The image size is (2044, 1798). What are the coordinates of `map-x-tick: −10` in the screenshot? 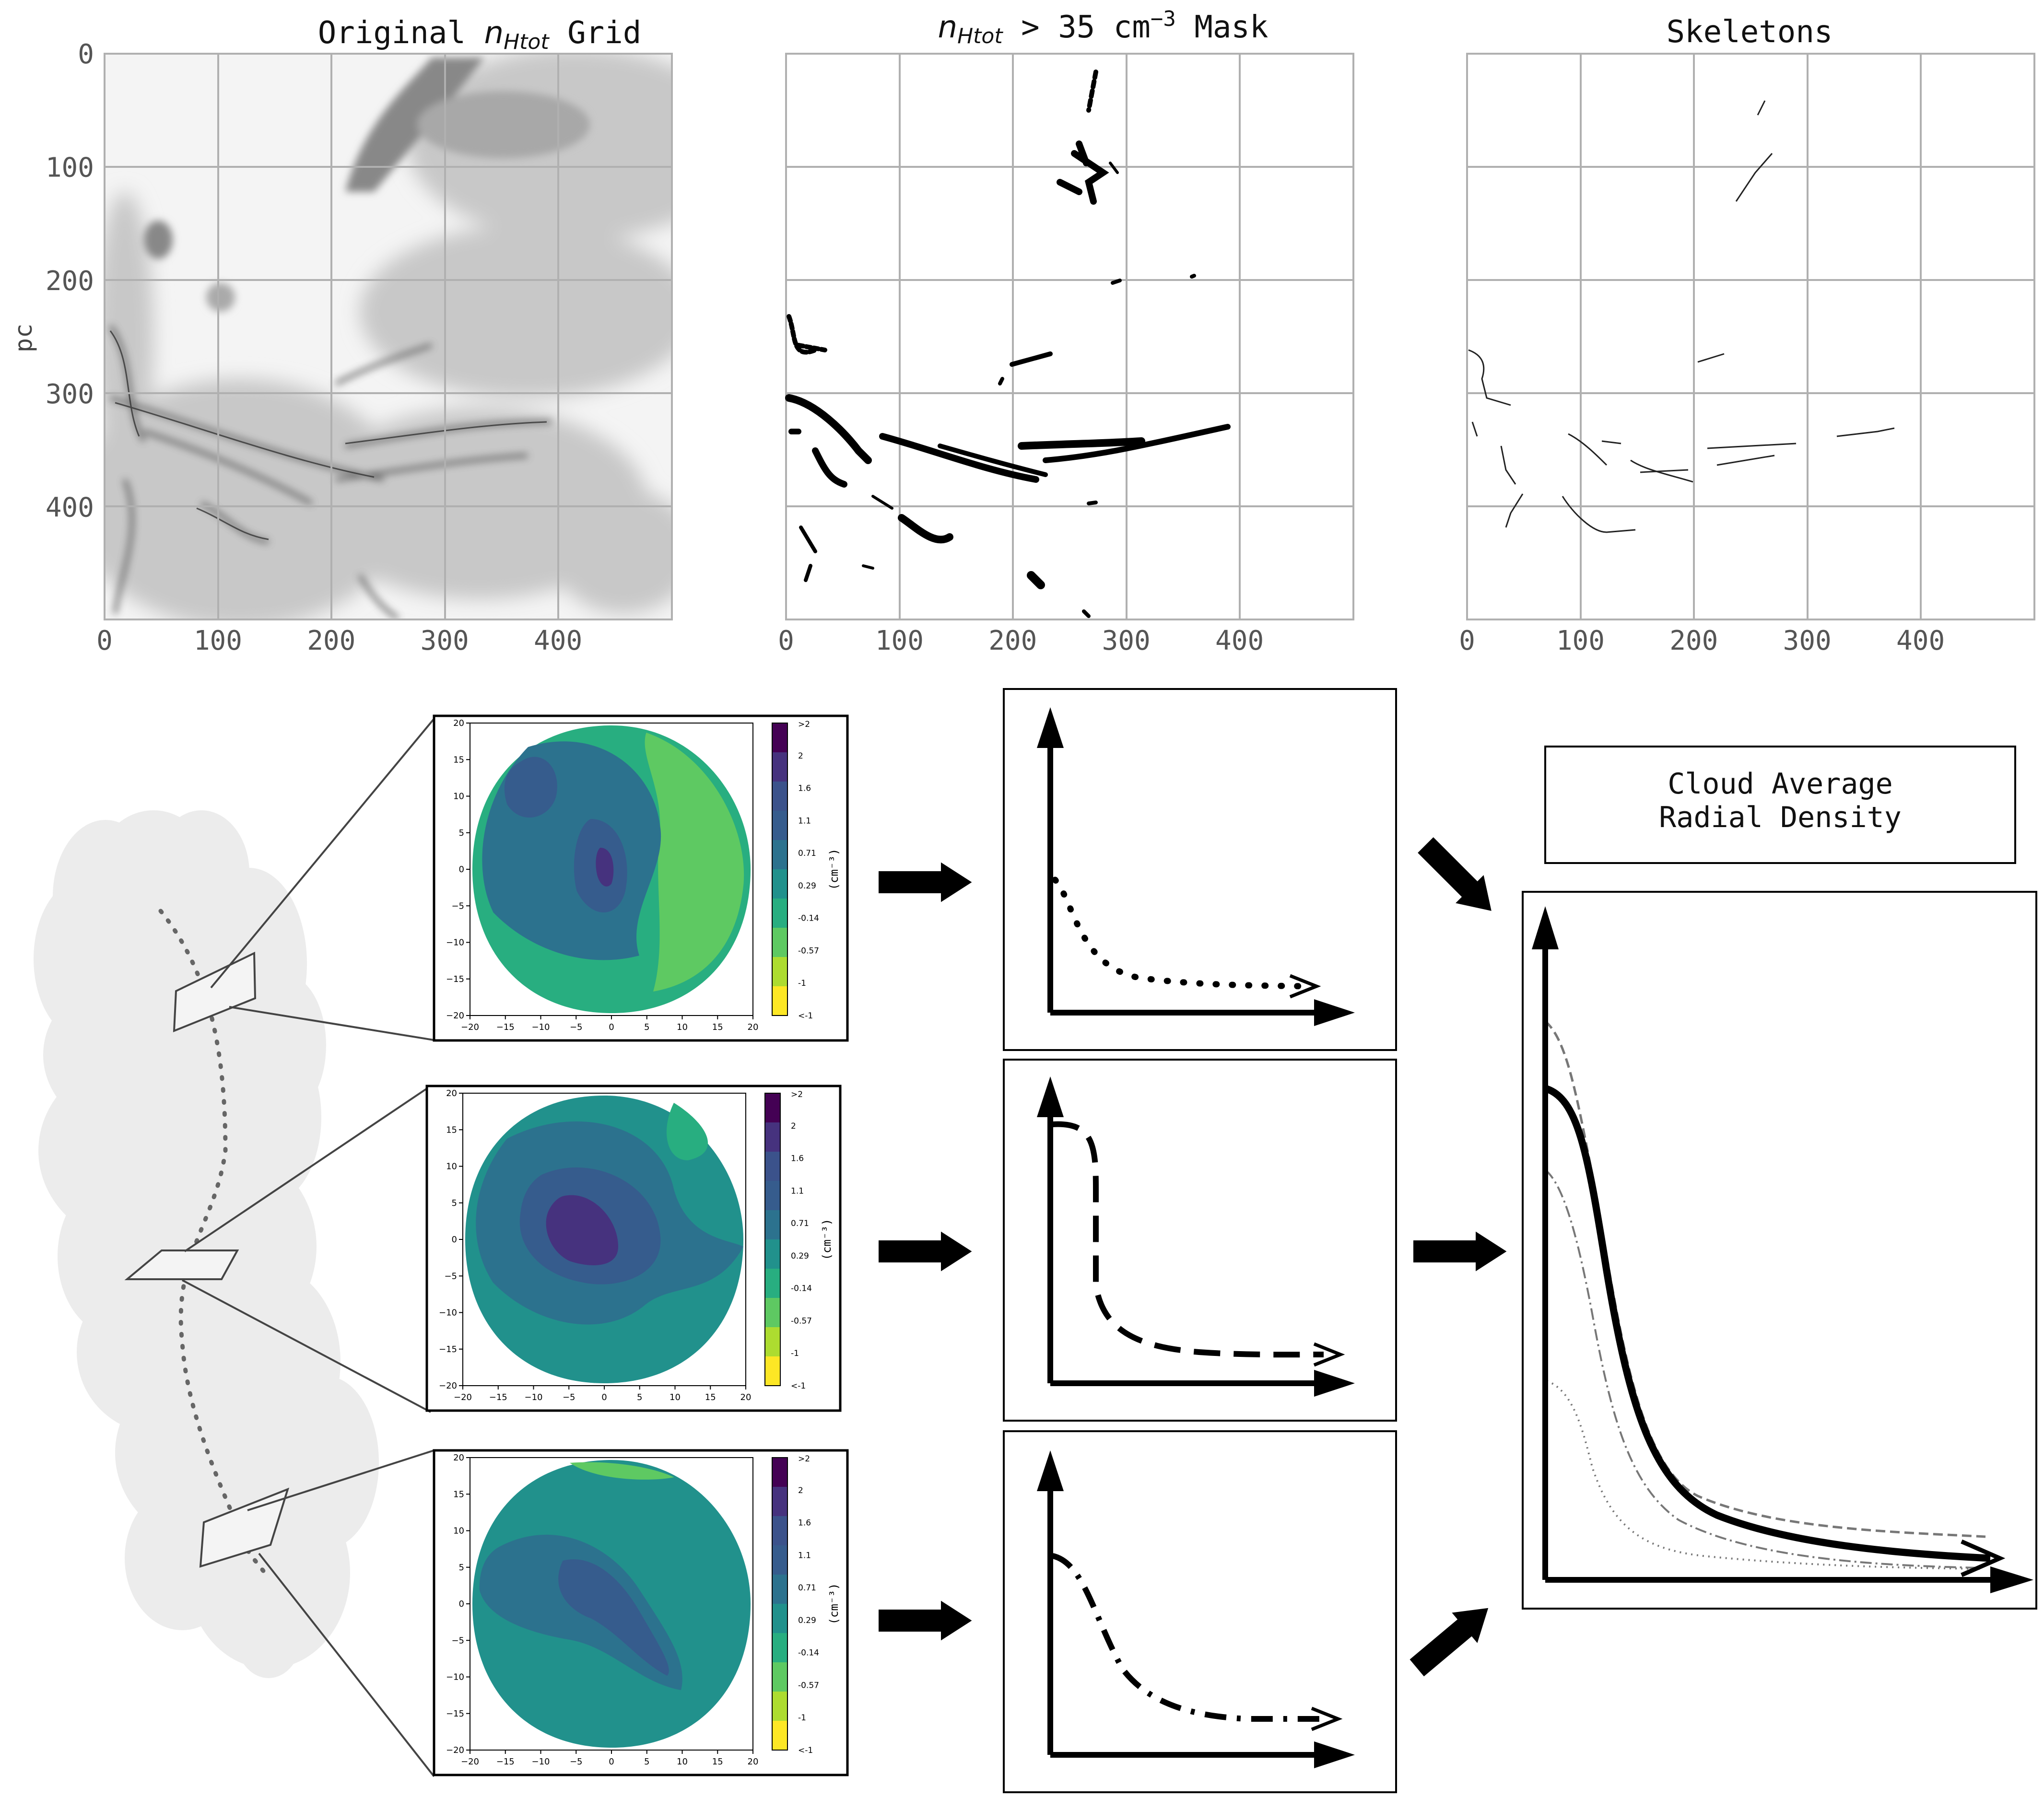 It's located at (541, 1027).